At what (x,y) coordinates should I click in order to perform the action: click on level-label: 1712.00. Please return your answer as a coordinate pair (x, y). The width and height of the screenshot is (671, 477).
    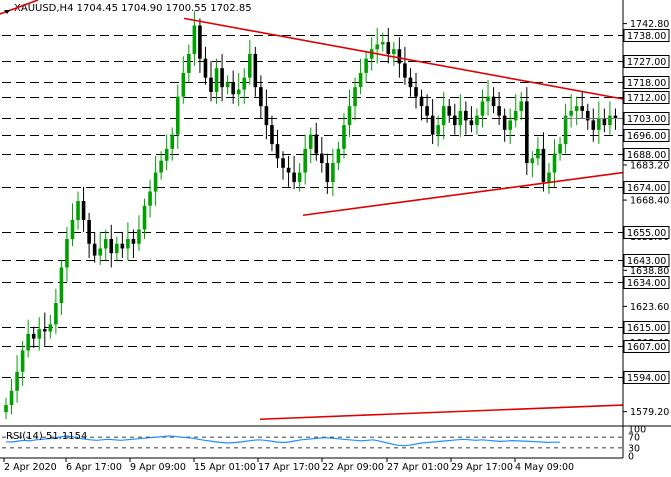
    Looking at the image, I should click on (646, 97).